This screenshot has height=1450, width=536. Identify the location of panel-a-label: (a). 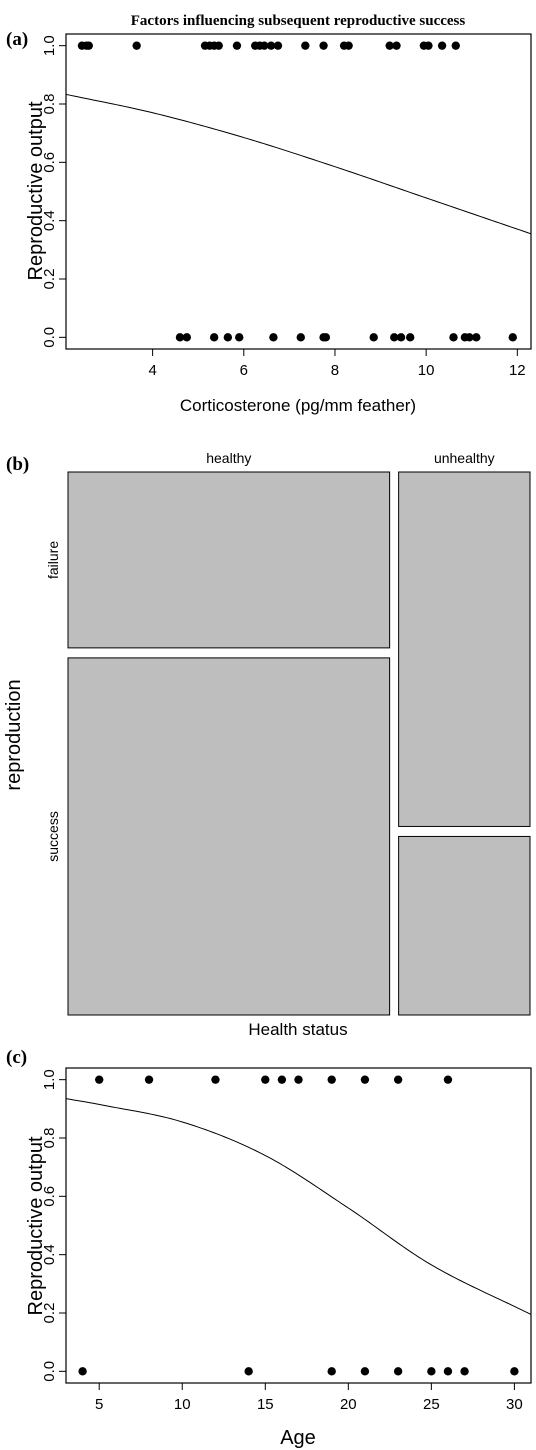
(17, 39).